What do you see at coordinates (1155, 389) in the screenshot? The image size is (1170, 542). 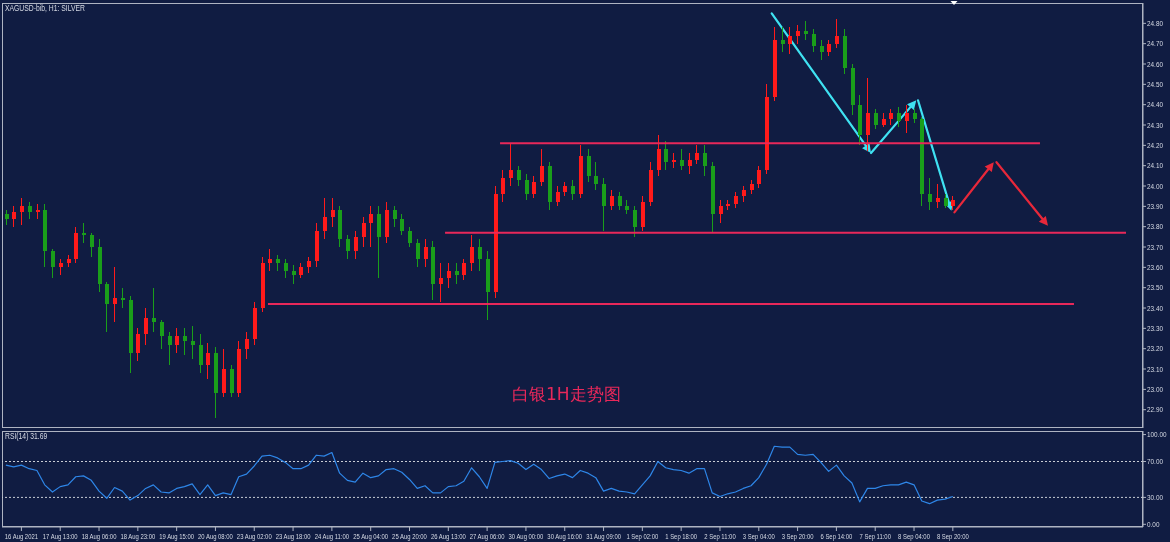 I see `y-tick-label: 23.00` at bounding box center [1155, 389].